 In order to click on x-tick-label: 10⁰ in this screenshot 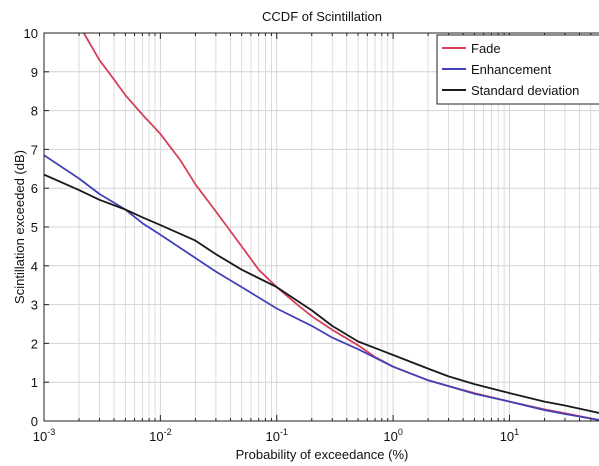, I will do `click(392, 435)`.